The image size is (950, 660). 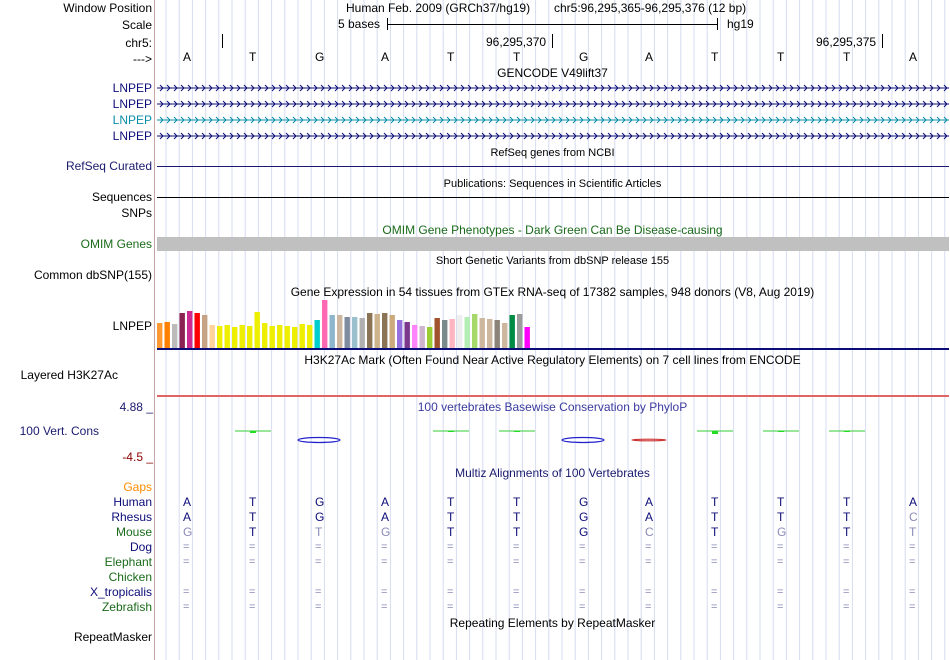 What do you see at coordinates (133, 532) in the screenshot?
I see `multiz-species-label: Mouse` at bounding box center [133, 532].